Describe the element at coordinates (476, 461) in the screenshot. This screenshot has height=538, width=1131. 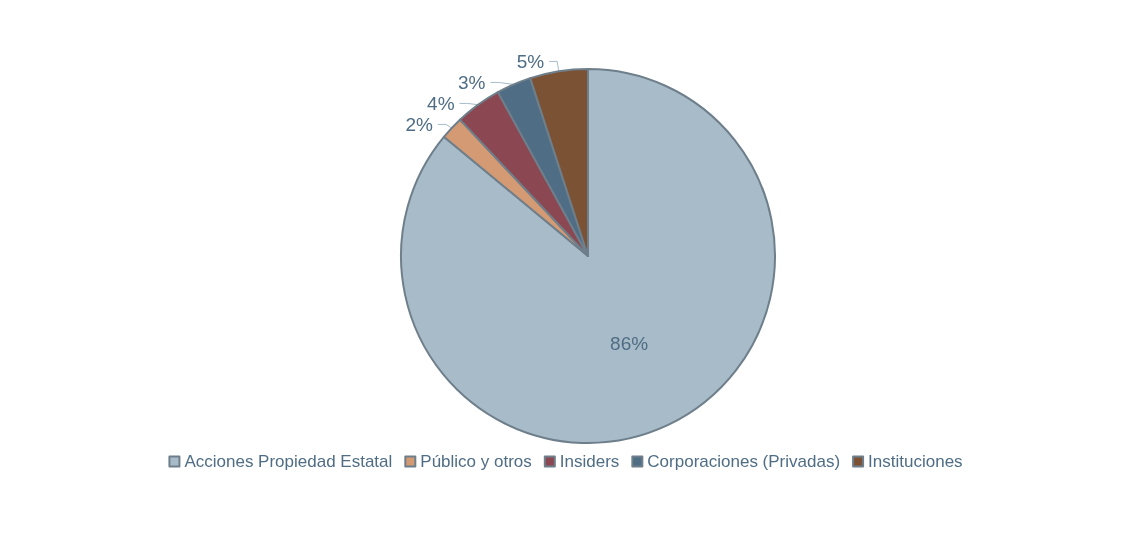
I see `legend-label: Público y otros` at that location.